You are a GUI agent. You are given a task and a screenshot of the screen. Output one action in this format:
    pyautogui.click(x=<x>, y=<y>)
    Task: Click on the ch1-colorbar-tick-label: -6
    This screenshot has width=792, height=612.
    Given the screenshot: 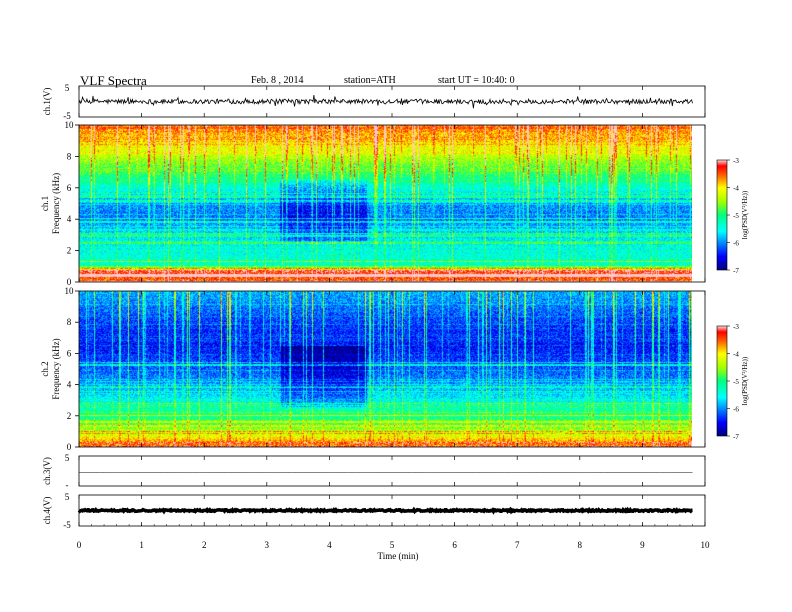 What is the action you would take?
    pyautogui.click(x=736, y=244)
    